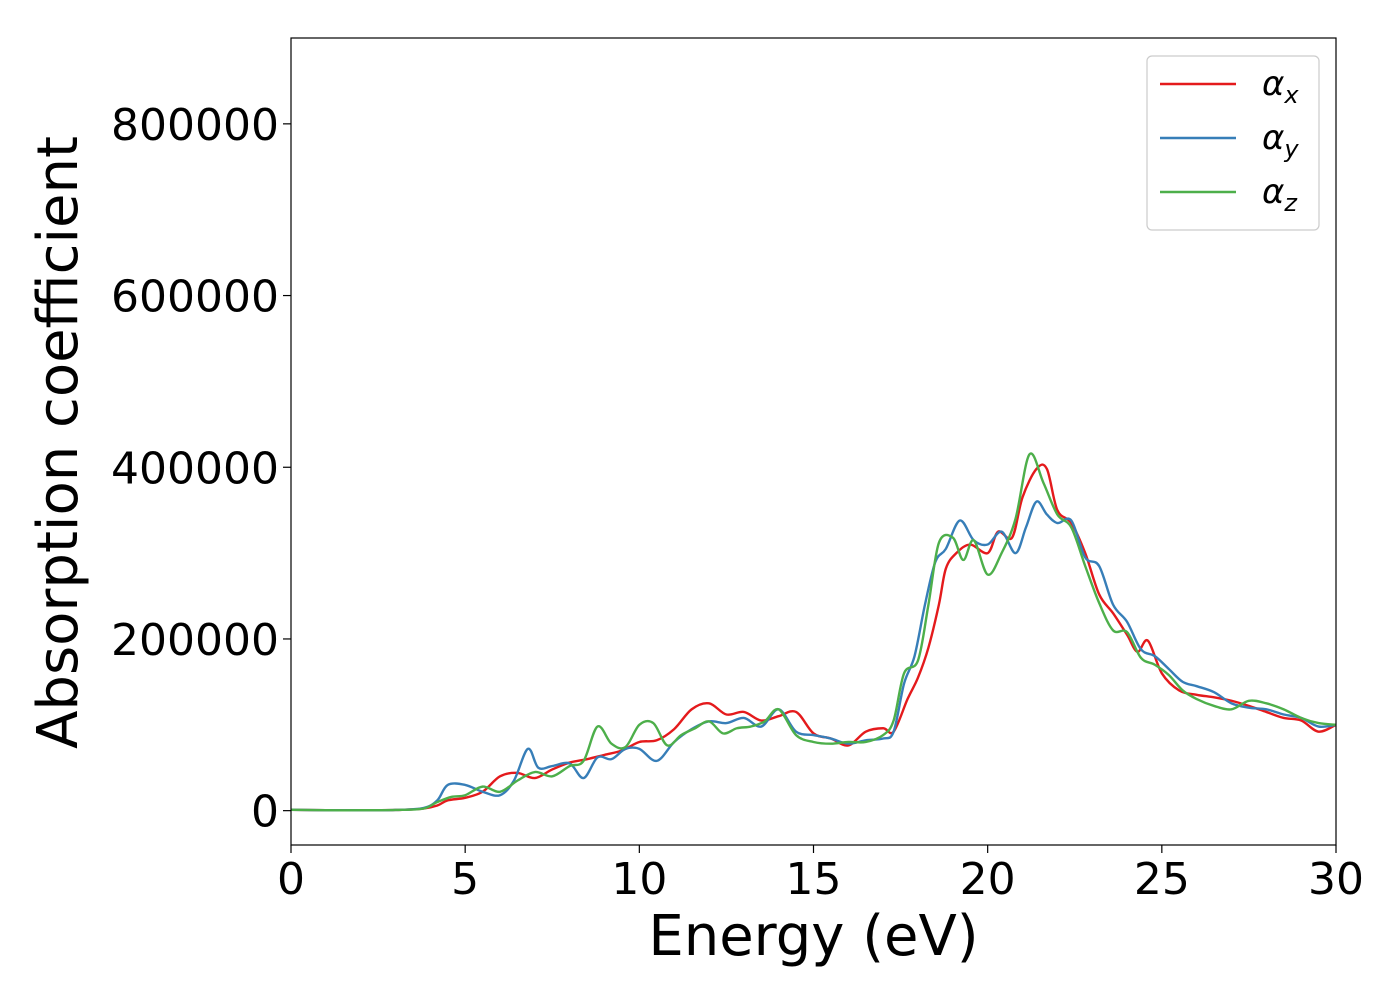  Describe the element at coordinates (195, 468) in the screenshot. I see `y-tick-label: 400000` at that location.